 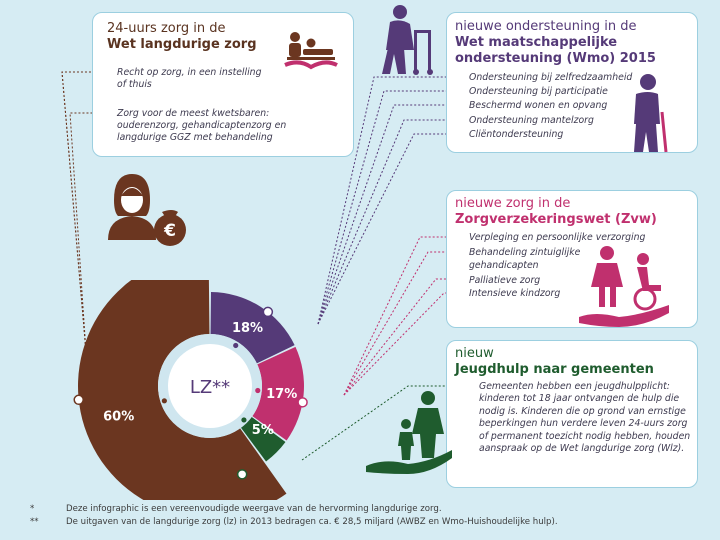 What do you see at coordinates (164, 401) in the screenshot?
I see `ring-marker-wlz` at bounding box center [164, 401].